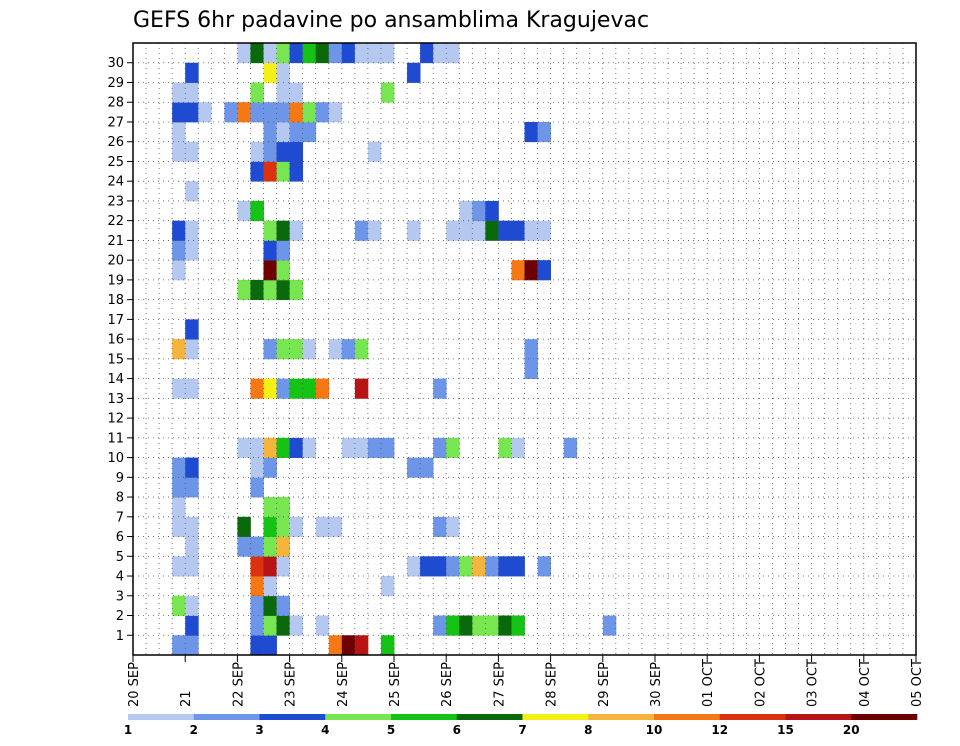 The height and width of the screenshot is (746, 960). I want to click on cell-m6-t4, so click(192, 526).